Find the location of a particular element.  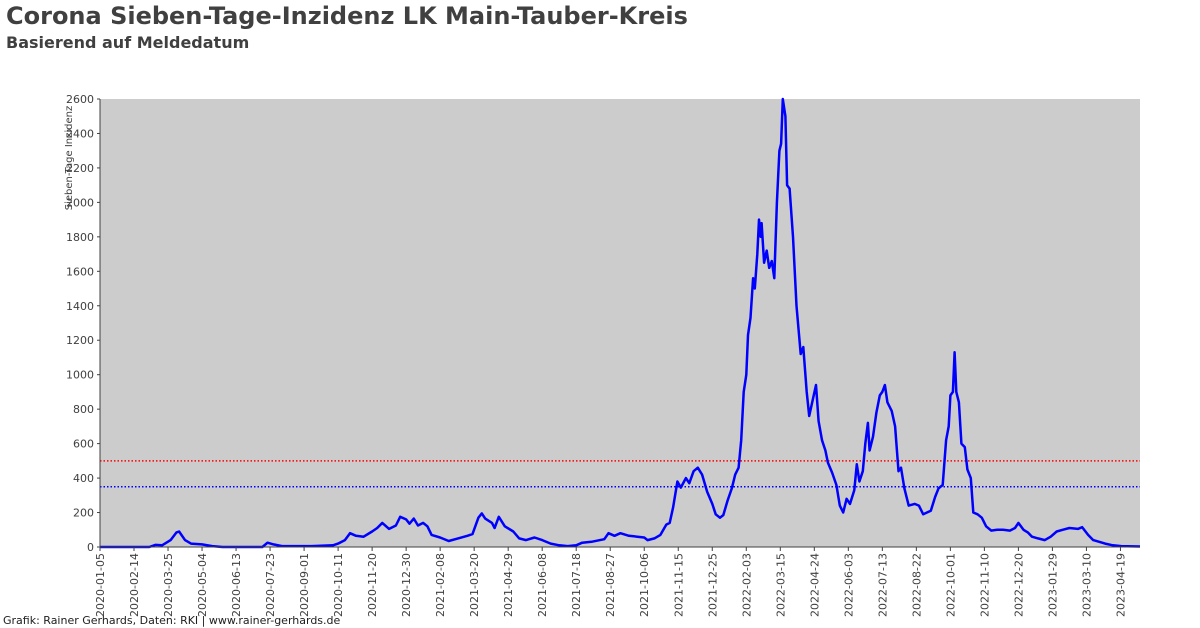

x-tick-label: 2023-01-29 is located at coordinates (1052, 585).